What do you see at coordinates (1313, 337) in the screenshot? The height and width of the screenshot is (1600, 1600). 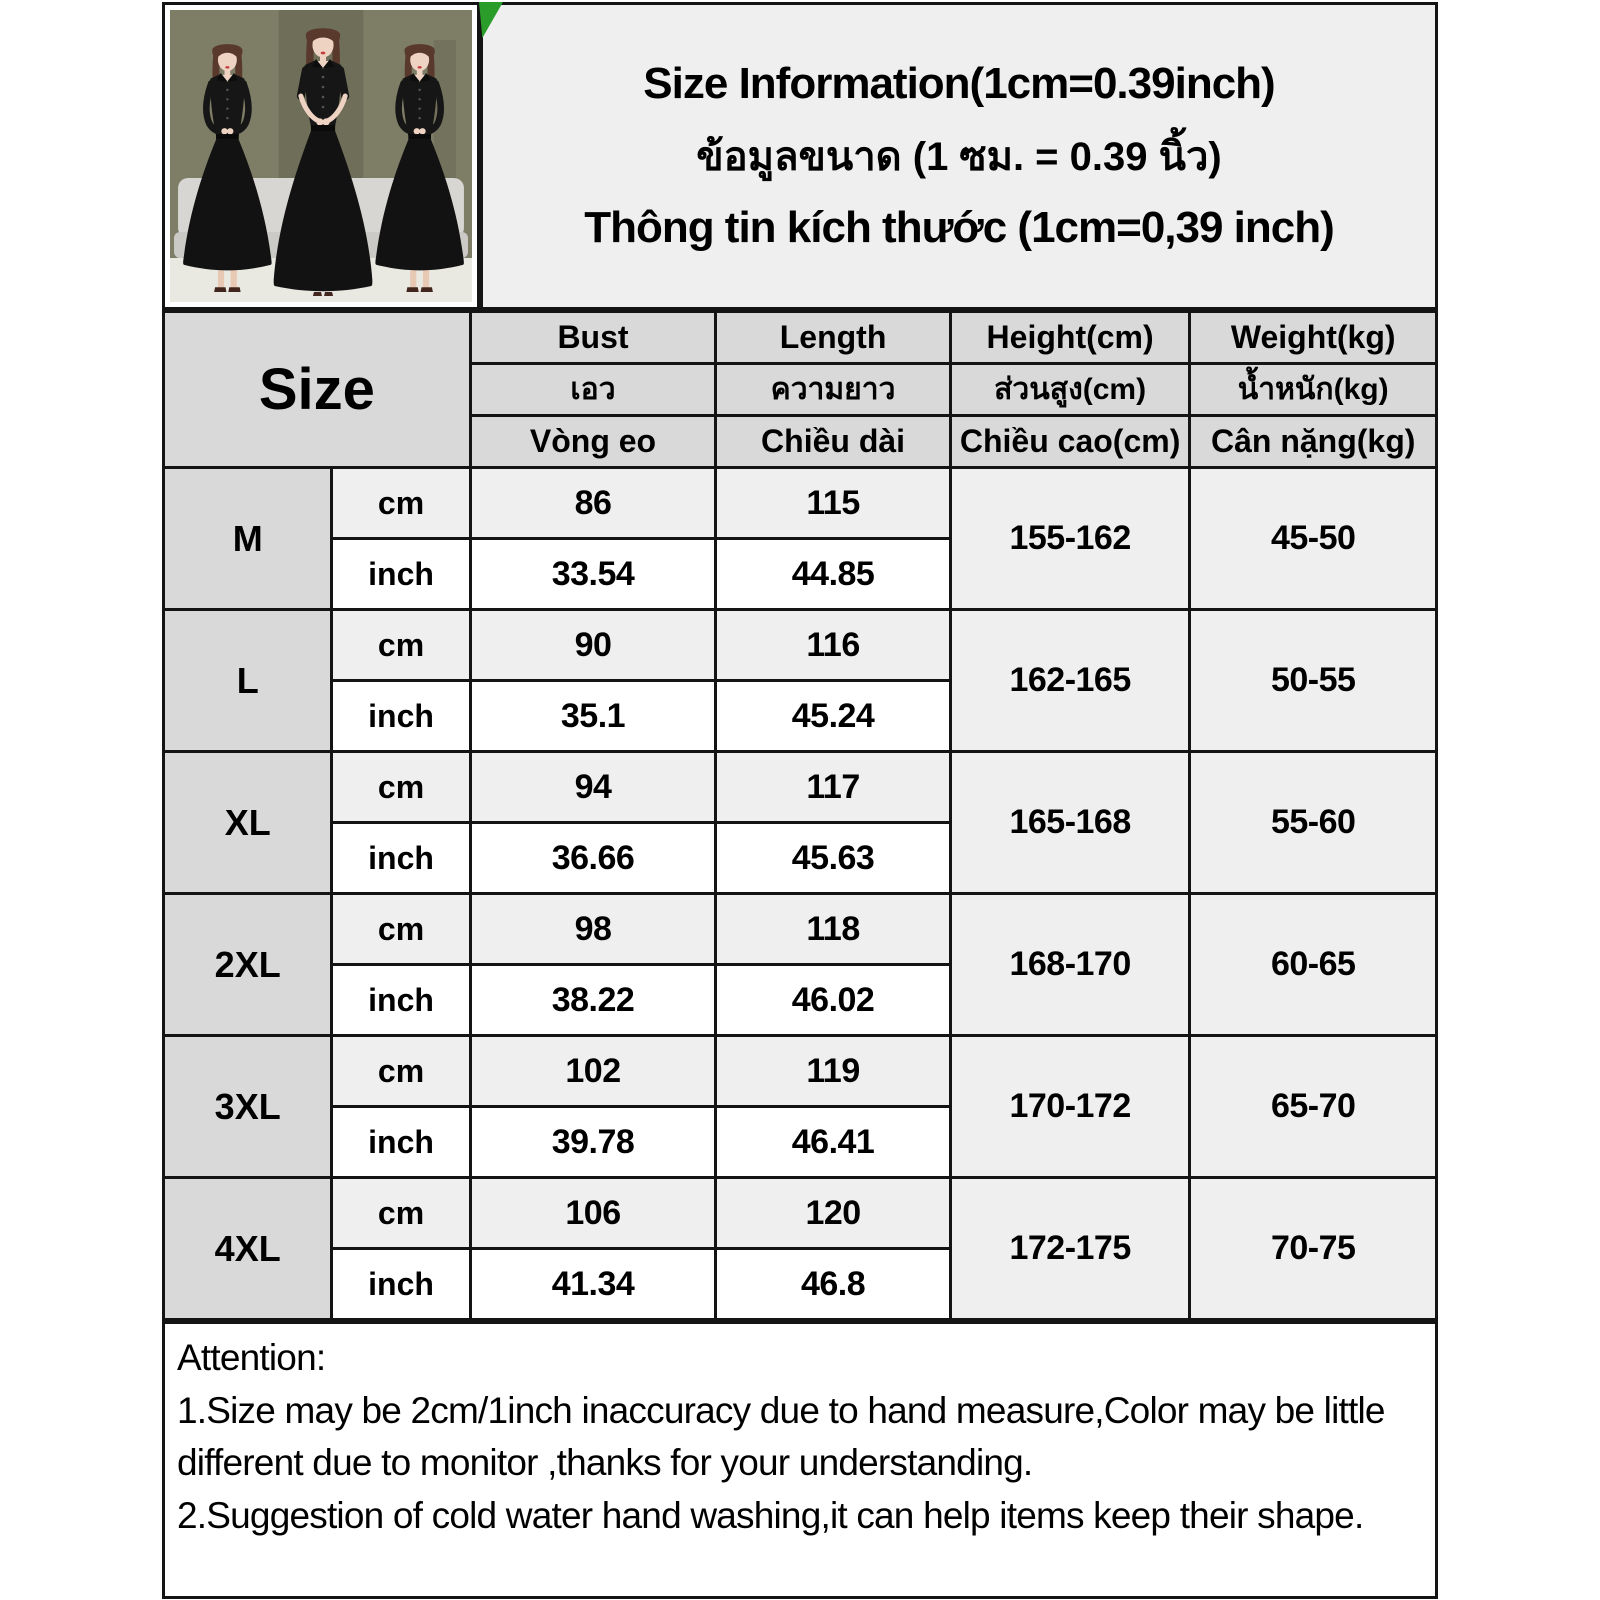 I see `col-header-weight: Weight(kg)` at bounding box center [1313, 337].